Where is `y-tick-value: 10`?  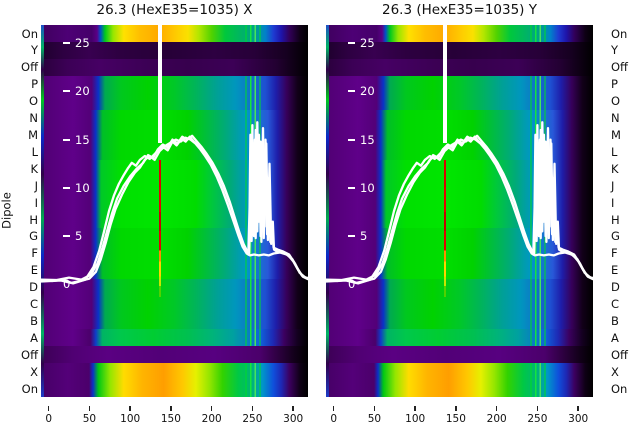 y-tick-value: 10 is located at coordinates (367, 187).